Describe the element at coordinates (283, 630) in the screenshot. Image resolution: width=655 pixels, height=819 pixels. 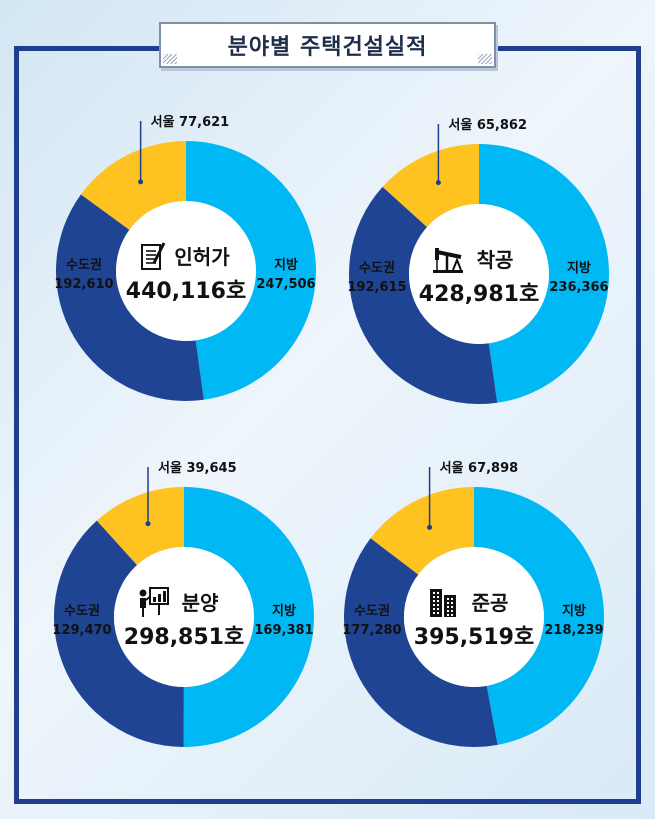
I see `local-value: 169,381` at that location.